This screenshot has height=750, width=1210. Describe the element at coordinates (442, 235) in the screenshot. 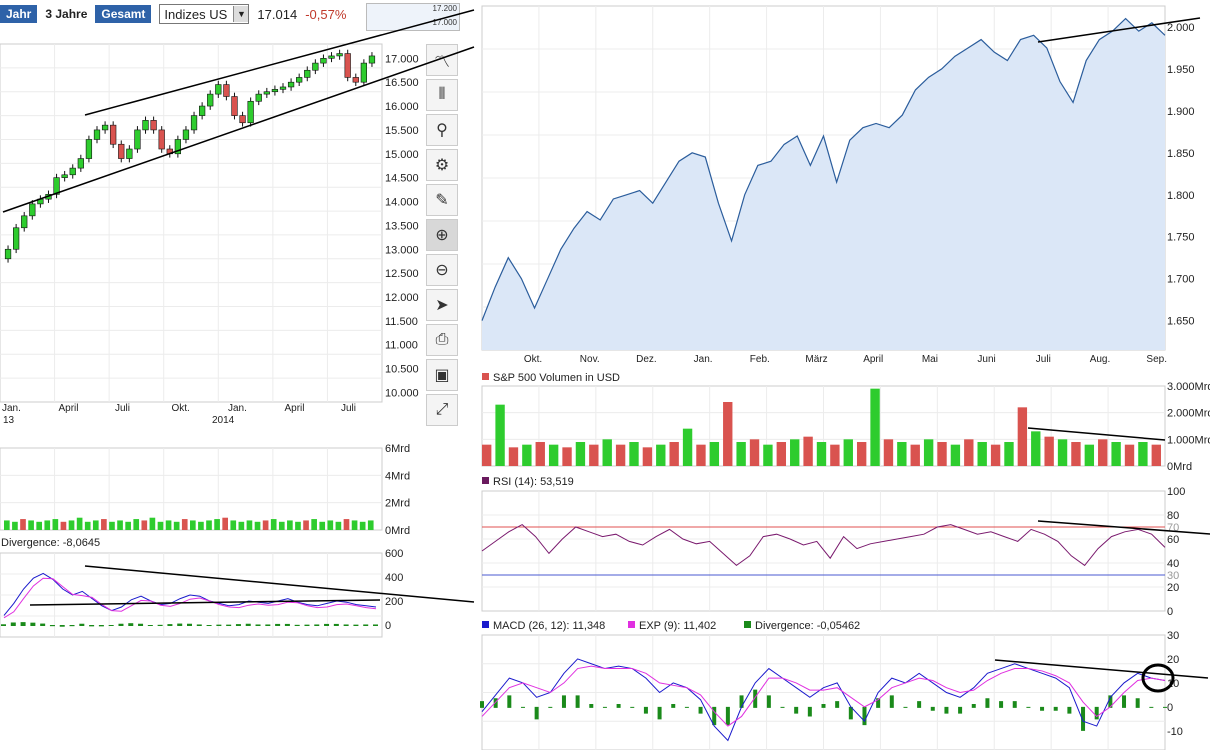

I see `zoom-in-icon: ⊕` at that location.